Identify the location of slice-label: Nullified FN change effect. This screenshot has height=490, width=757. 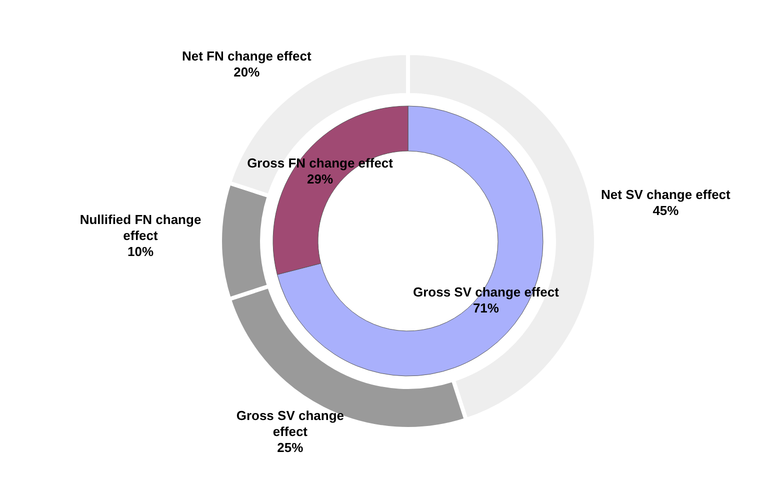
(141, 227).